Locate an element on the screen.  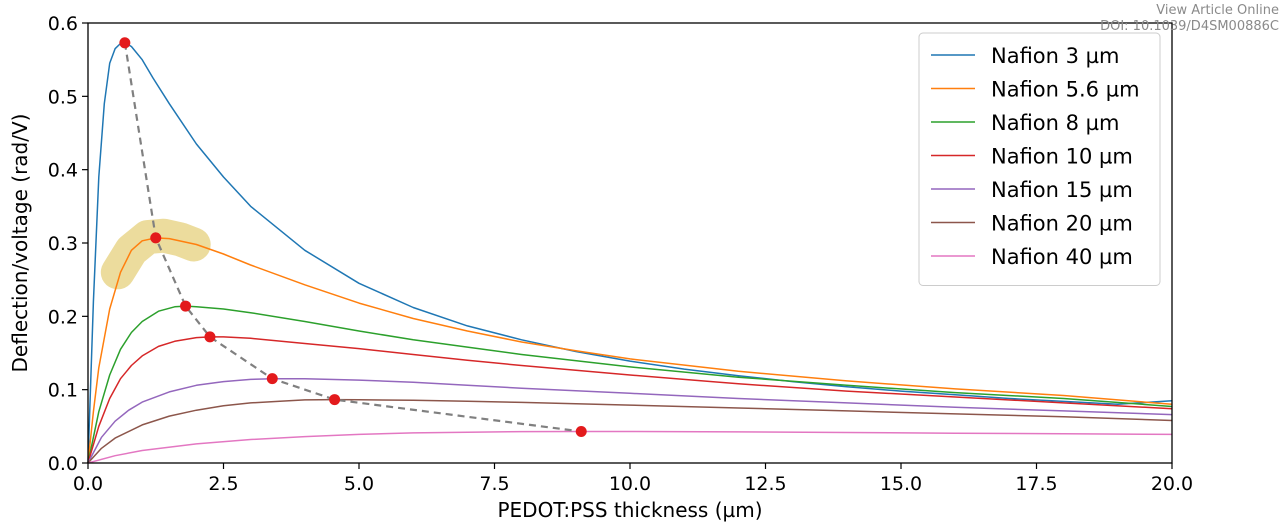
y-axis: 0.0 0.1 0.2 0.3 0.4 0.5 0.6 is located at coordinates (68, 244).